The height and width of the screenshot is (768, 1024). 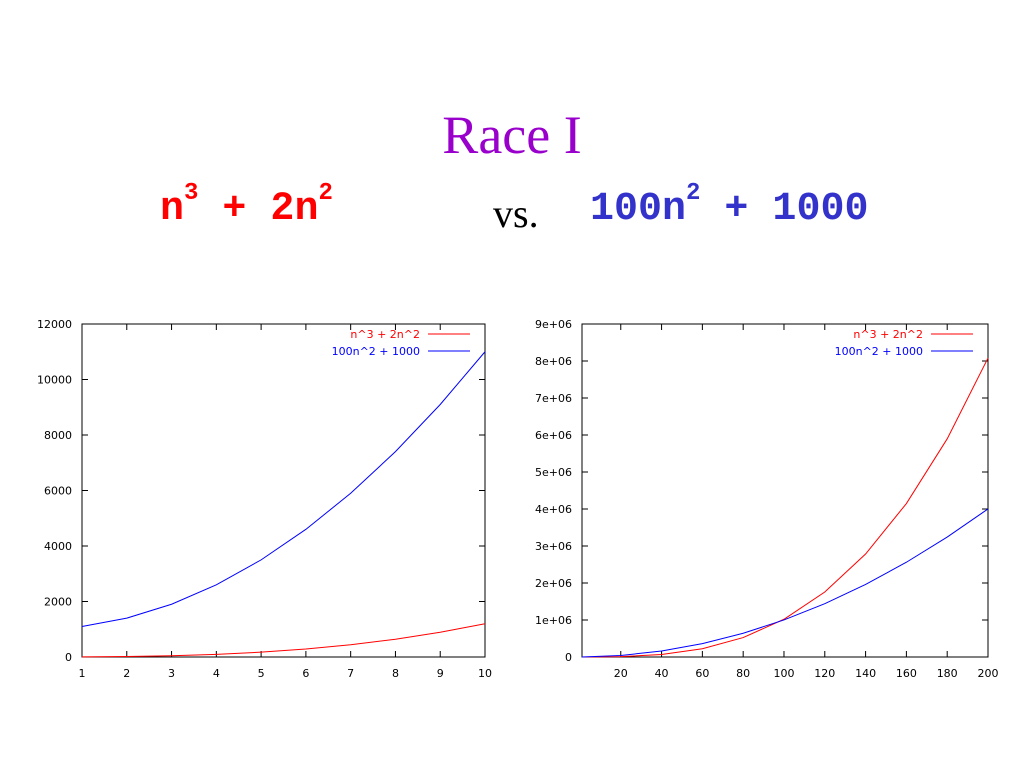 I want to click on quadratic-expression-base: 100n, so click(x=638, y=209).